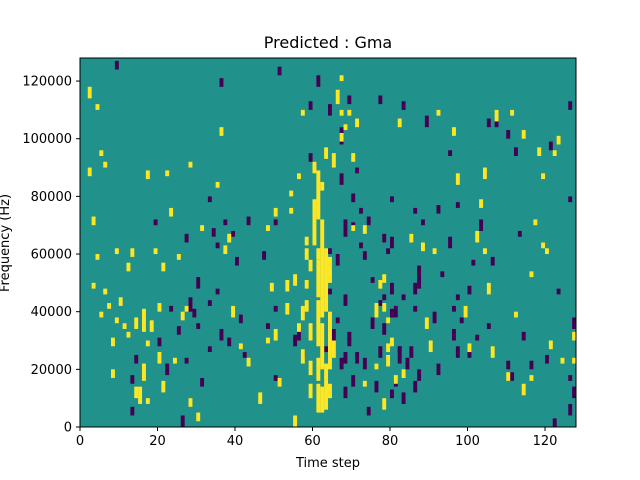 This screenshot has width=640, height=480. I want to click on chart-title: Predicted : Gma, so click(328, 42).